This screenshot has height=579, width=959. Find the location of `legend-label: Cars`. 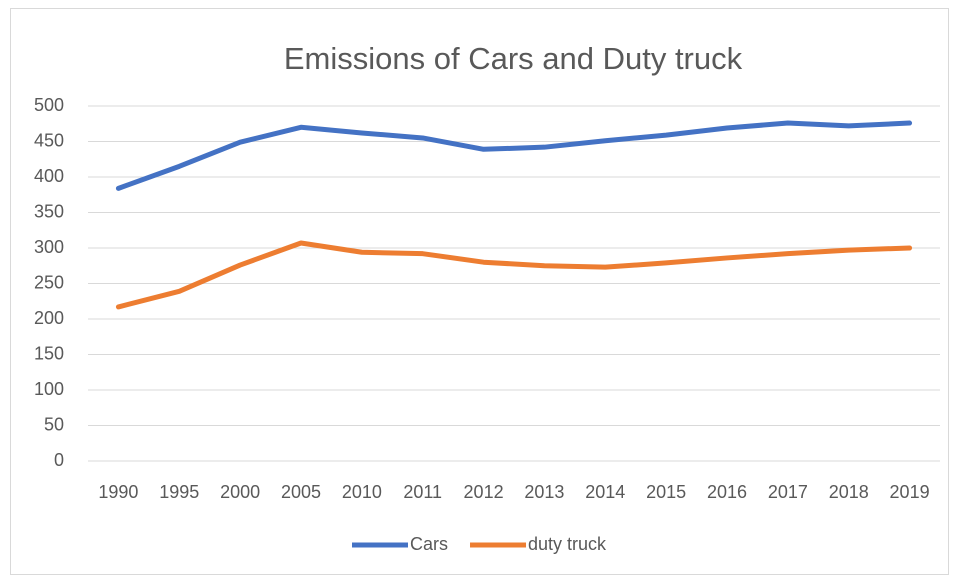

legend-label: Cars is located at coordinates (429, 544).